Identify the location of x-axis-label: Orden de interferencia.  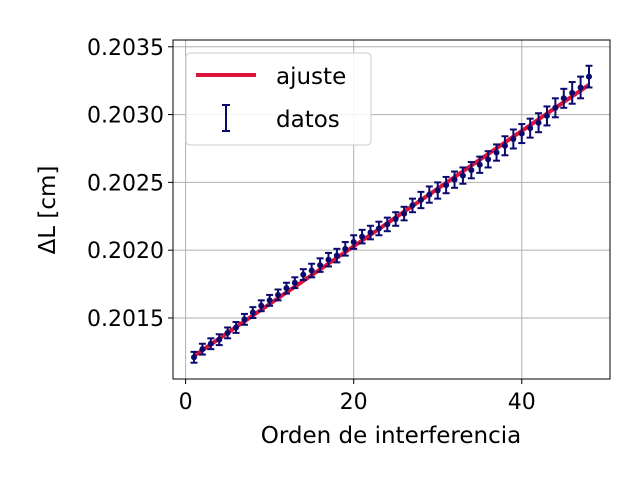
(391, 436).